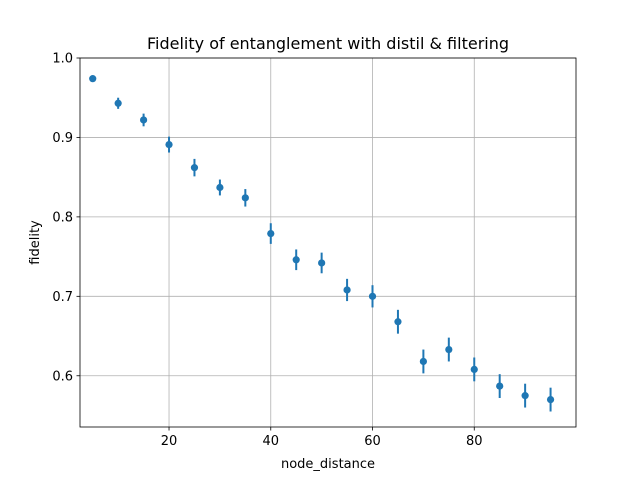  Describe the element at coordinates (169, 441) in the screenshot. I see `x-tick-label: 20` at that location.